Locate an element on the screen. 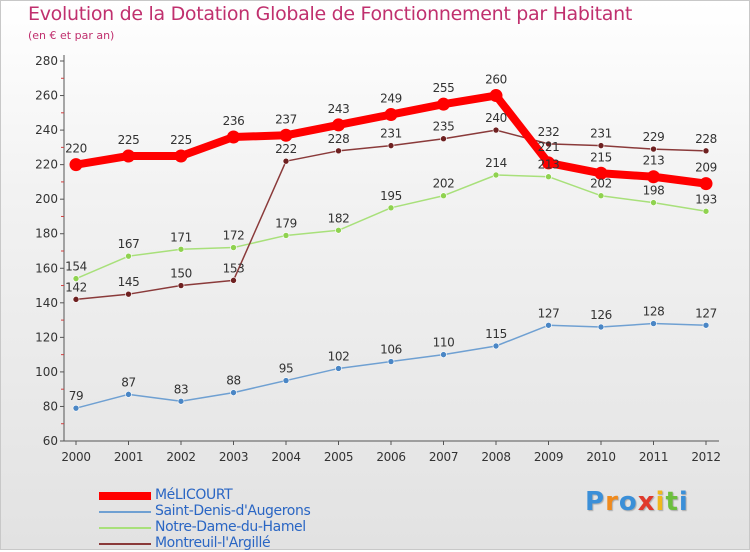  y-tick-label: 140 is located at coordinates (46, 303).